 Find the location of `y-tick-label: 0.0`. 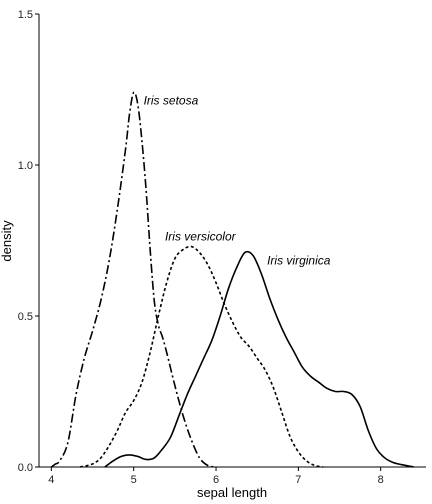

y-tick-label: 0.0 is located at coordinates (25, 468).